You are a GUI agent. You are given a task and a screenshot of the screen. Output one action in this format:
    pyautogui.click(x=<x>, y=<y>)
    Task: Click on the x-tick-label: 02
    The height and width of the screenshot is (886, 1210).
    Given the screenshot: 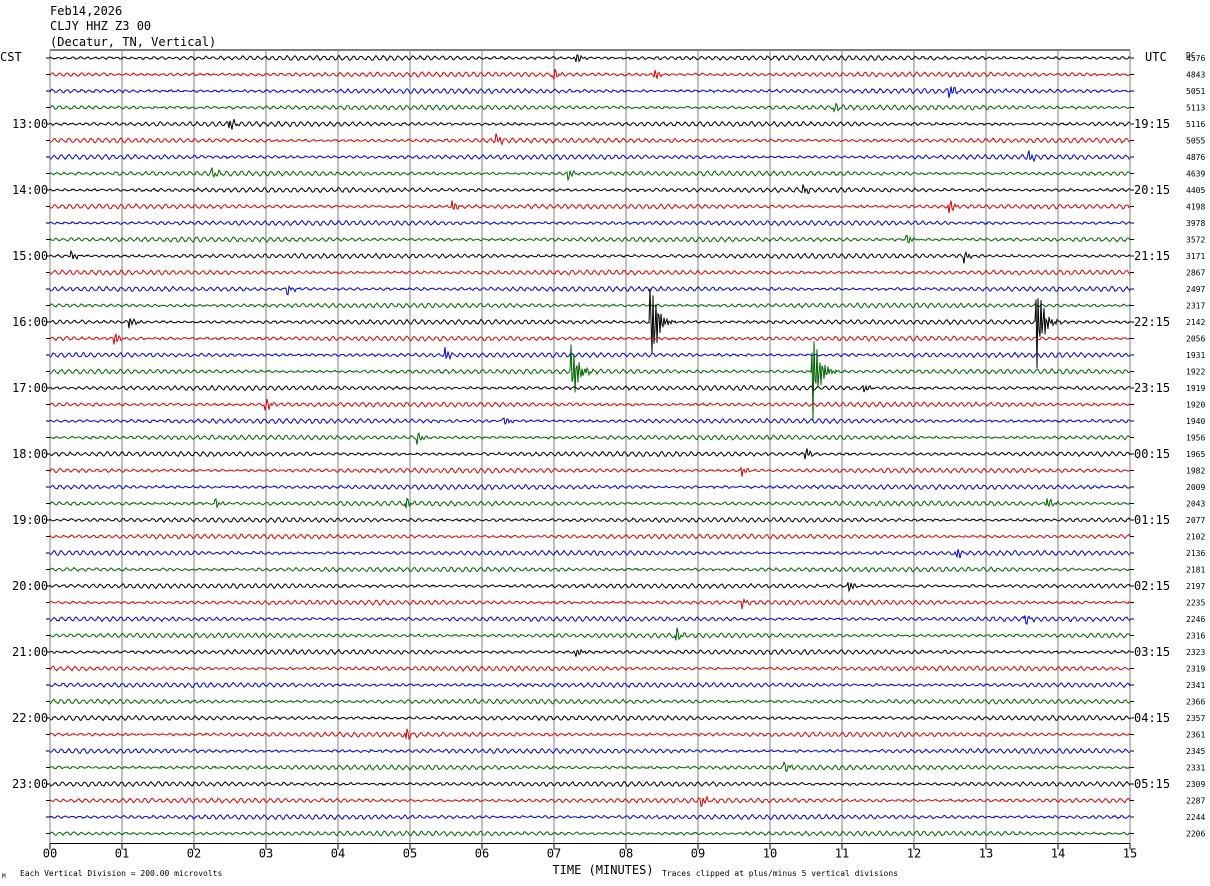 What is the action you would take?
    pyautogui.click(x=194, y=854)
    